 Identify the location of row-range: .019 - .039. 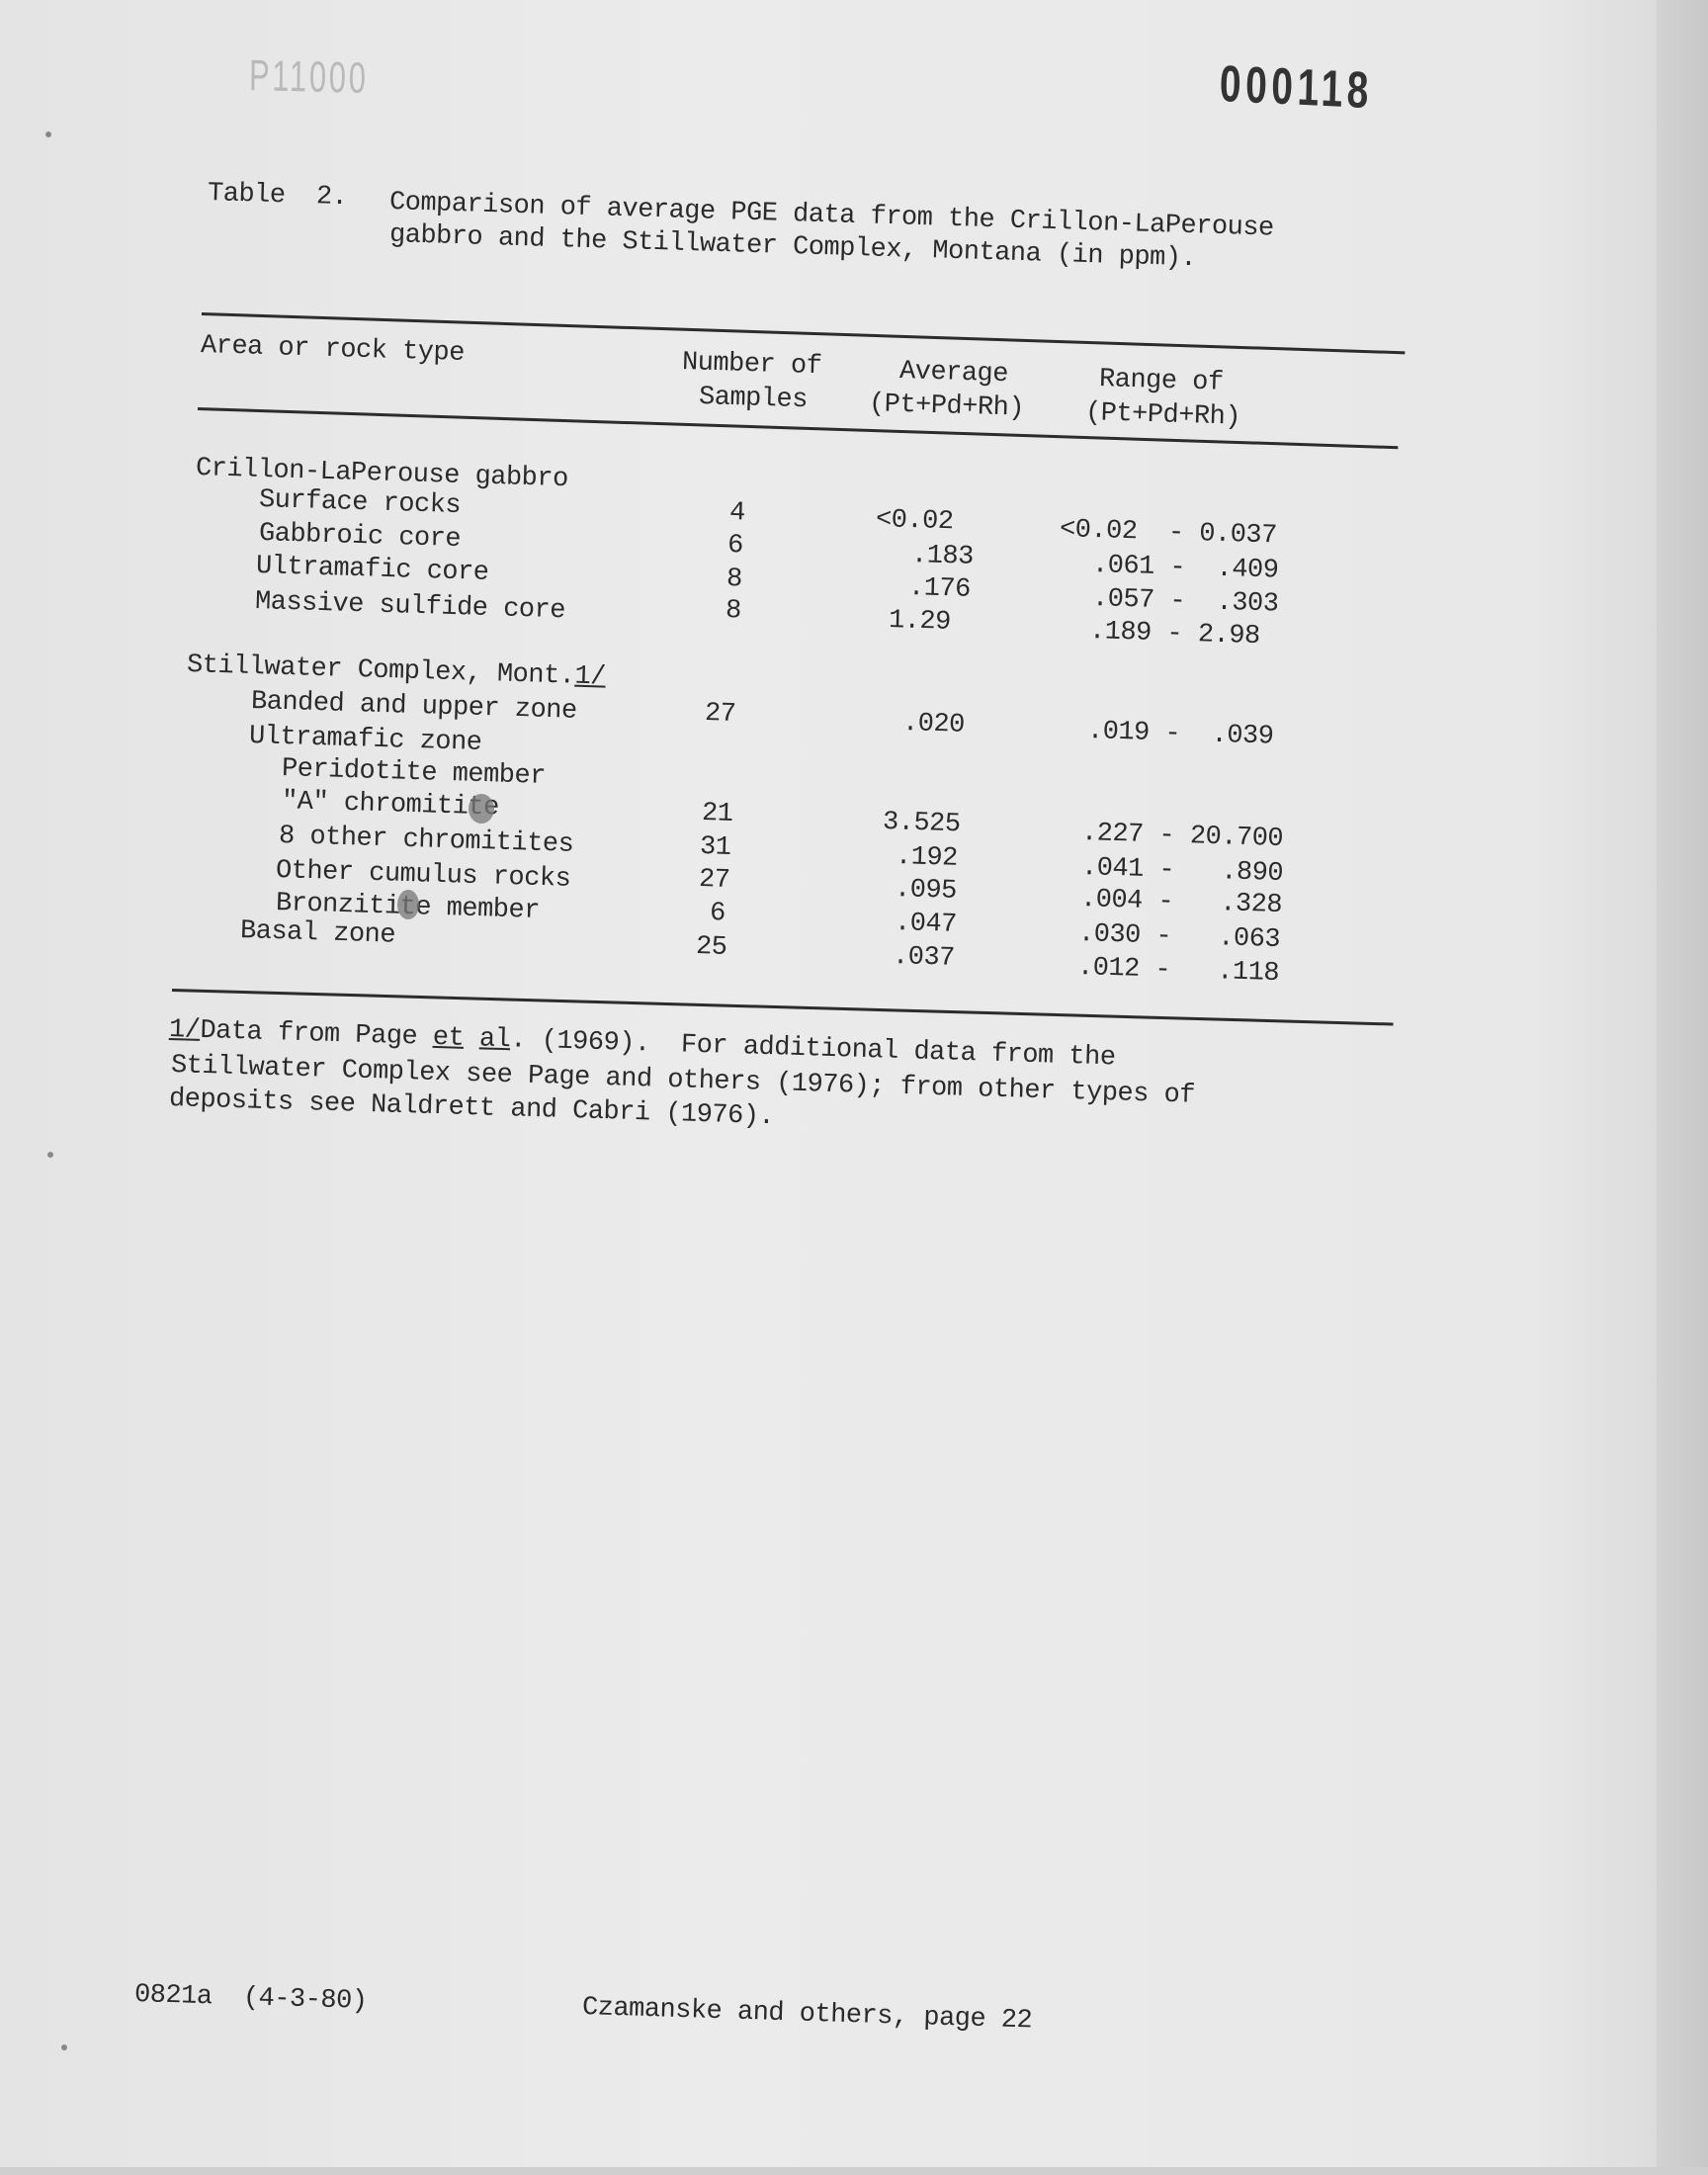
(1180, 734).